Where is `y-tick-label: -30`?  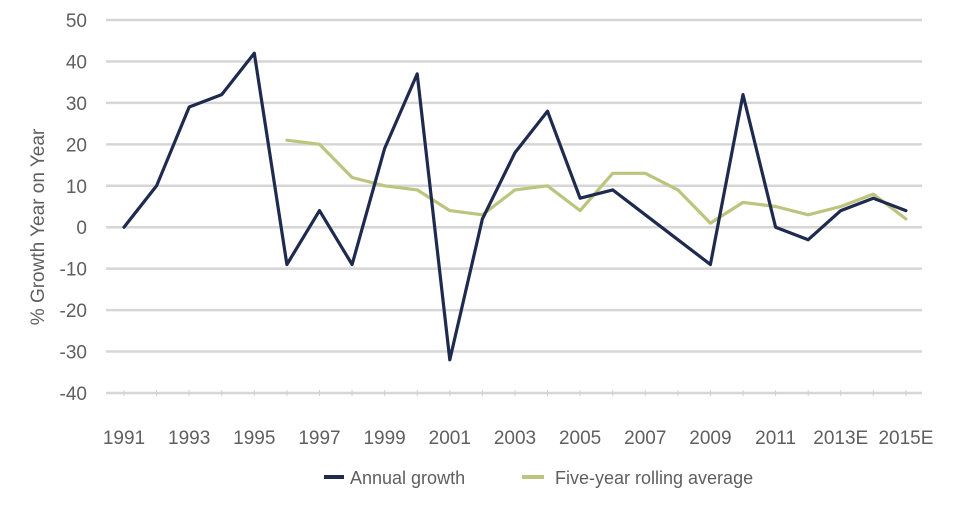 y-tick-label: -30 is located at coordinates (73, 353).